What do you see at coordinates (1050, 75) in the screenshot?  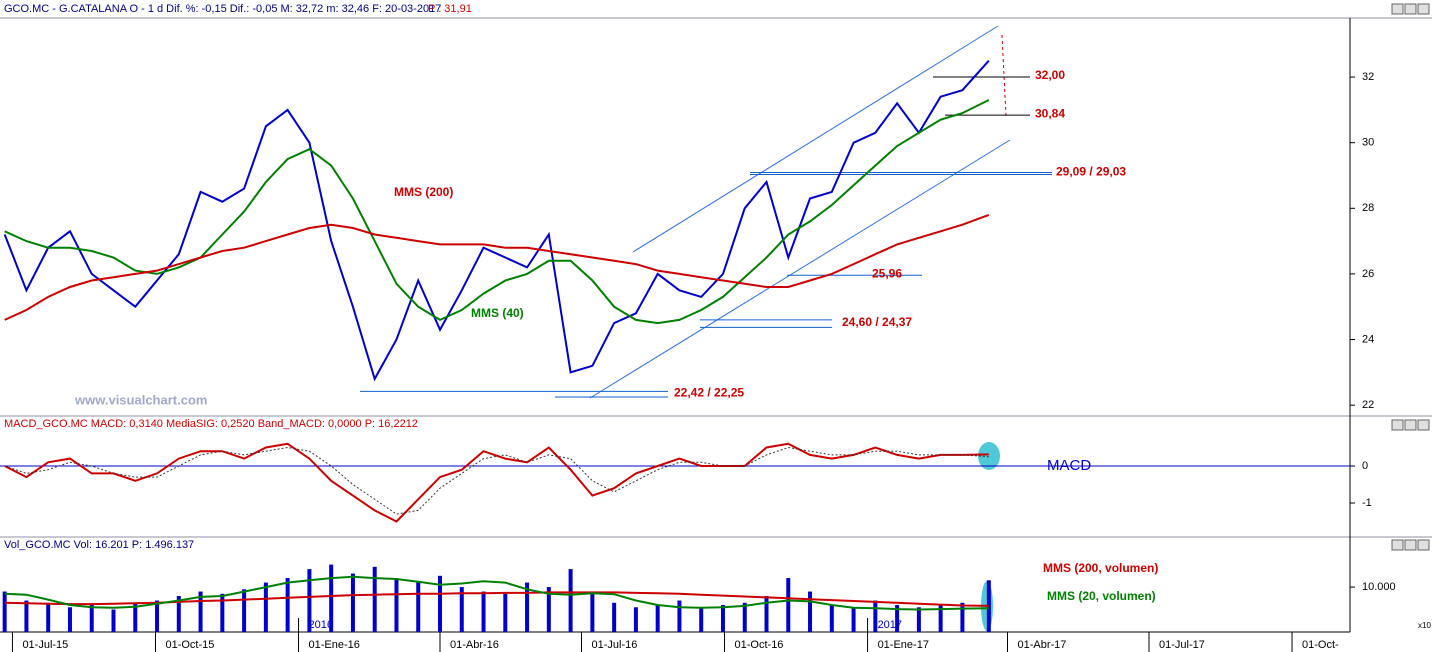 I see `level-label: 32,00` at bounding box center [1050, 75].